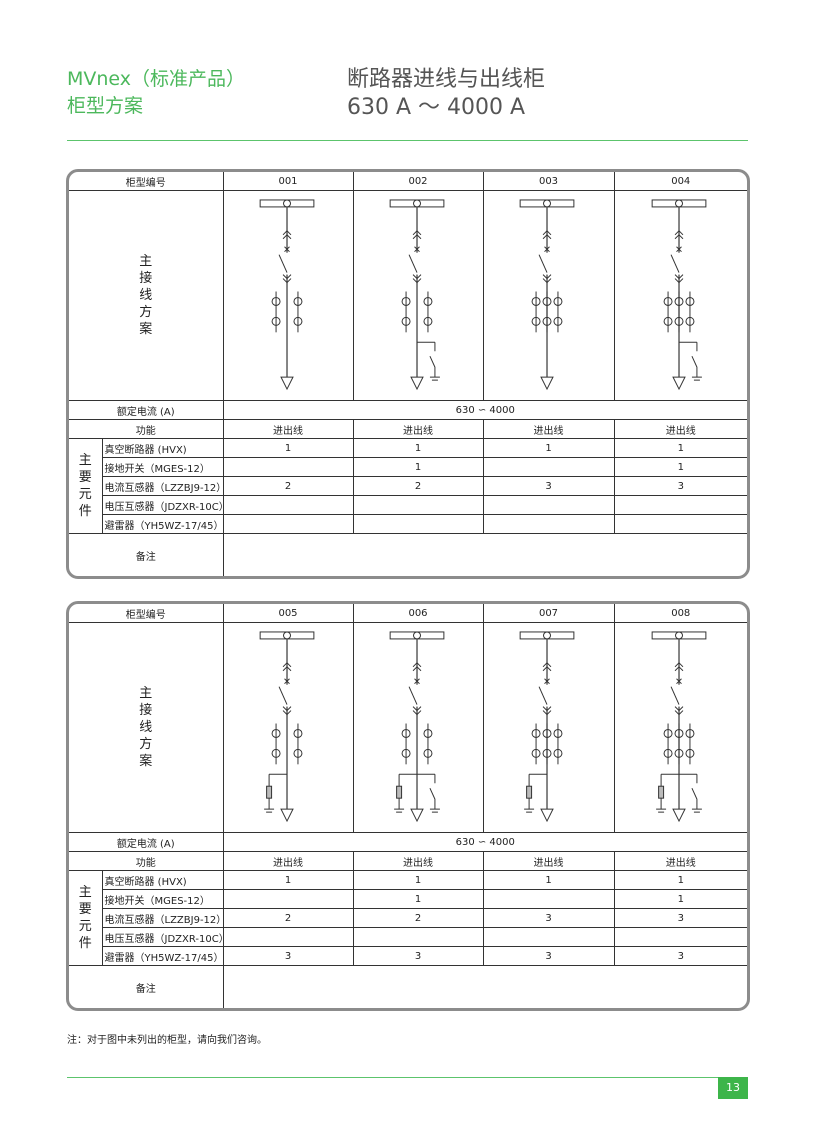  Describe the element at coordinates (162, 880) in the screenshot. I see `component-name: 真空断路器 (HVX)` at that location.